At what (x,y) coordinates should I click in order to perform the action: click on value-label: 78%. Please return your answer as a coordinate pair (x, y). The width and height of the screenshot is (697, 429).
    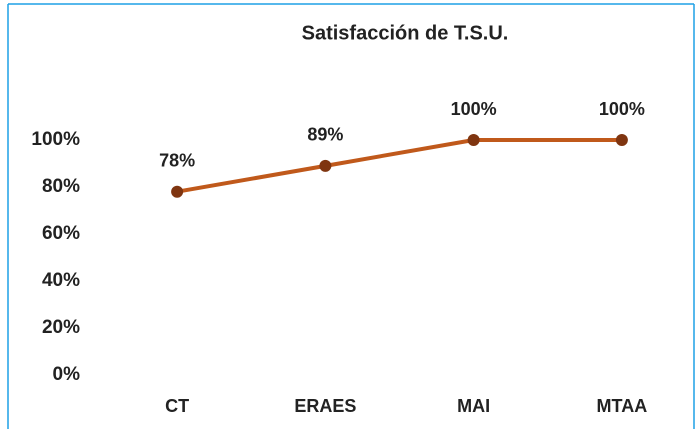
    Looking at the image, I should click on (177, 160).